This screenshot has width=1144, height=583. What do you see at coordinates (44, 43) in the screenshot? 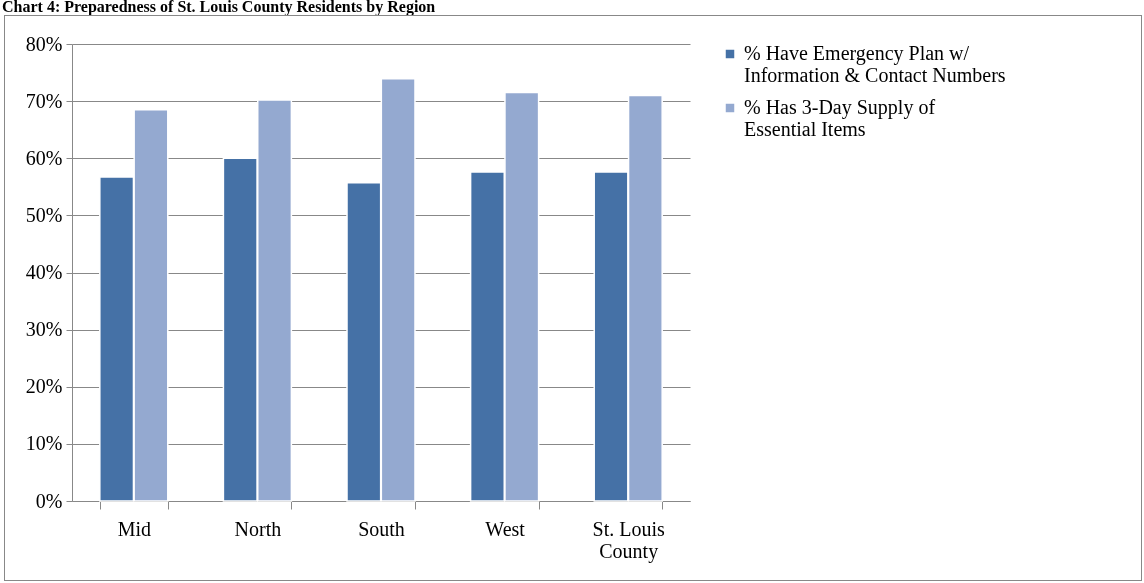
I see `y-tick-label: 80%` at bounding box center [44, 43].